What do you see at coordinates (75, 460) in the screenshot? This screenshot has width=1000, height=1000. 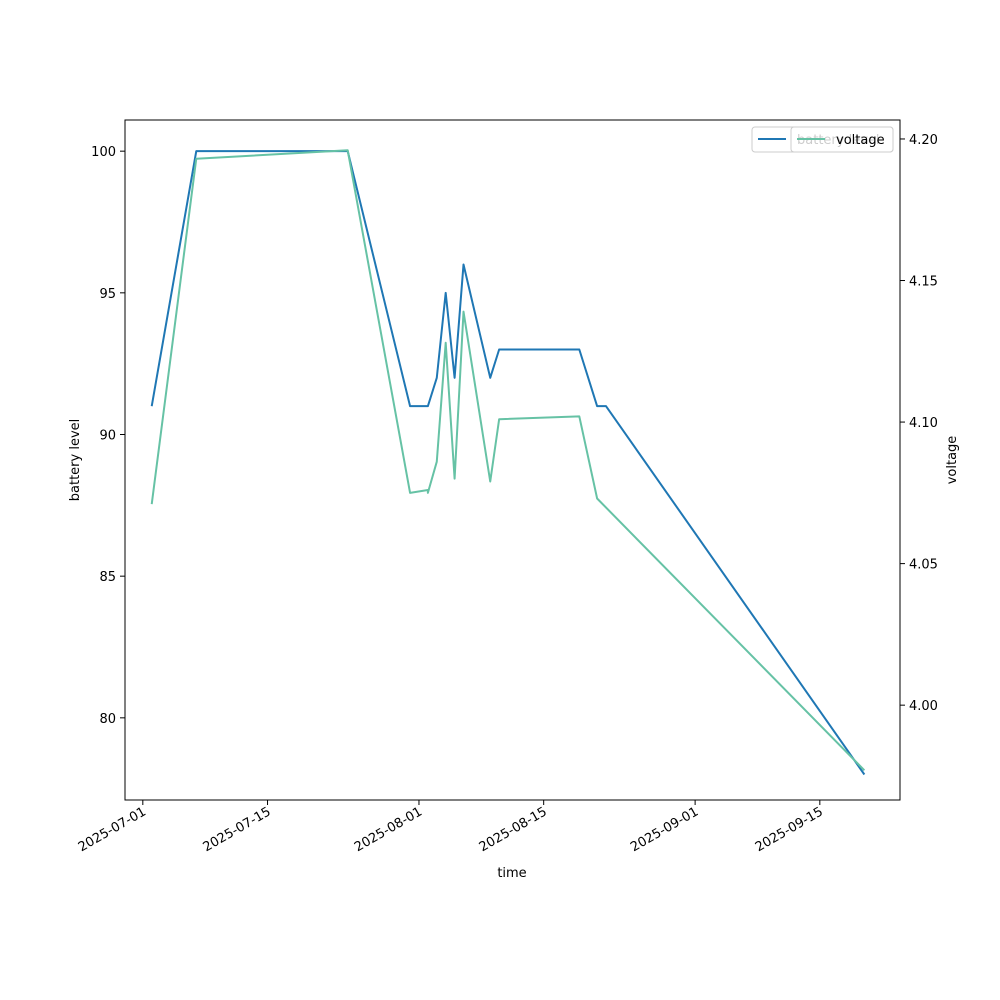 I see `y-axis-title-left: battery level` at bounding box center [75, 460].